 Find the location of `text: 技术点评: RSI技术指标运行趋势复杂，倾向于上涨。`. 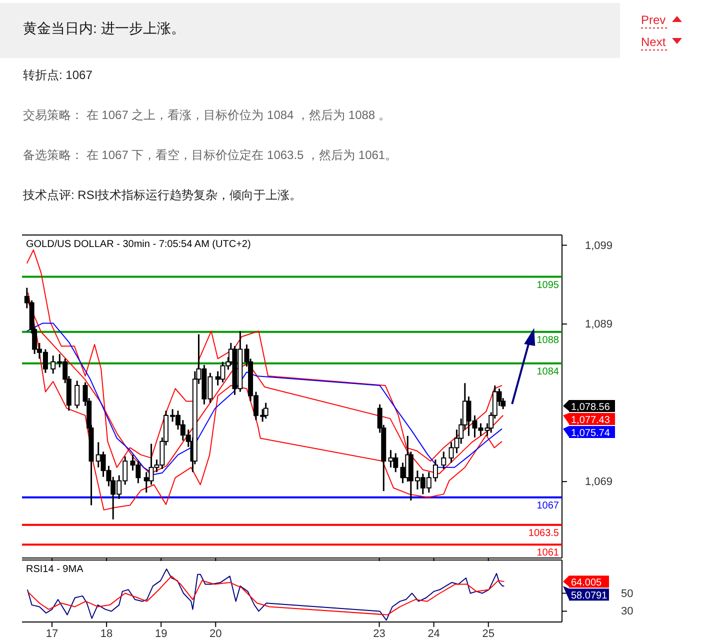

text: 技术点评: RSI技术指标运行趋势复杂，倾向于上涨。 is located at coordinates (162, 195).